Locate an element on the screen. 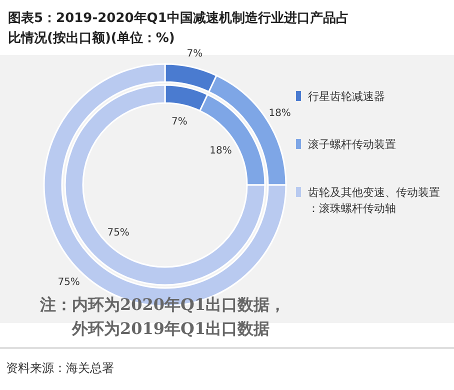 This screenshot has height=390, width=454. legend-label: 齿轮及其他变速、传动装置：滚珠螺杆传动轴 is located at coordinates (374, 200).